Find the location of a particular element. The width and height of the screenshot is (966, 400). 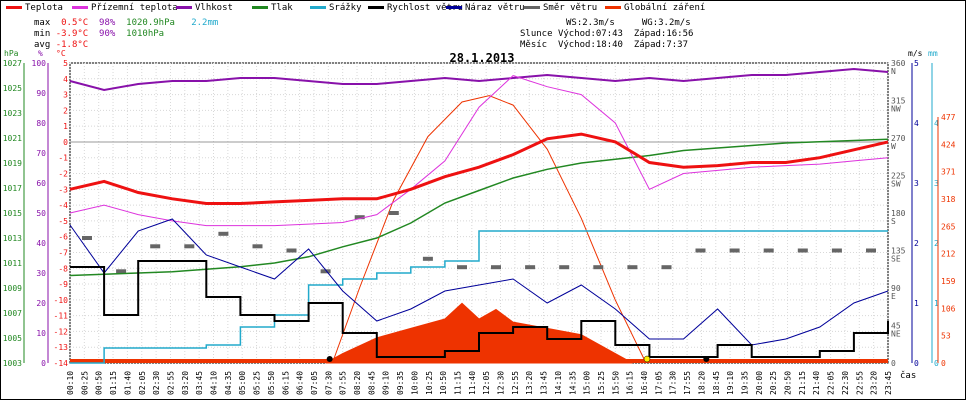

avg-label: avg is located at coordinates (42, 45).